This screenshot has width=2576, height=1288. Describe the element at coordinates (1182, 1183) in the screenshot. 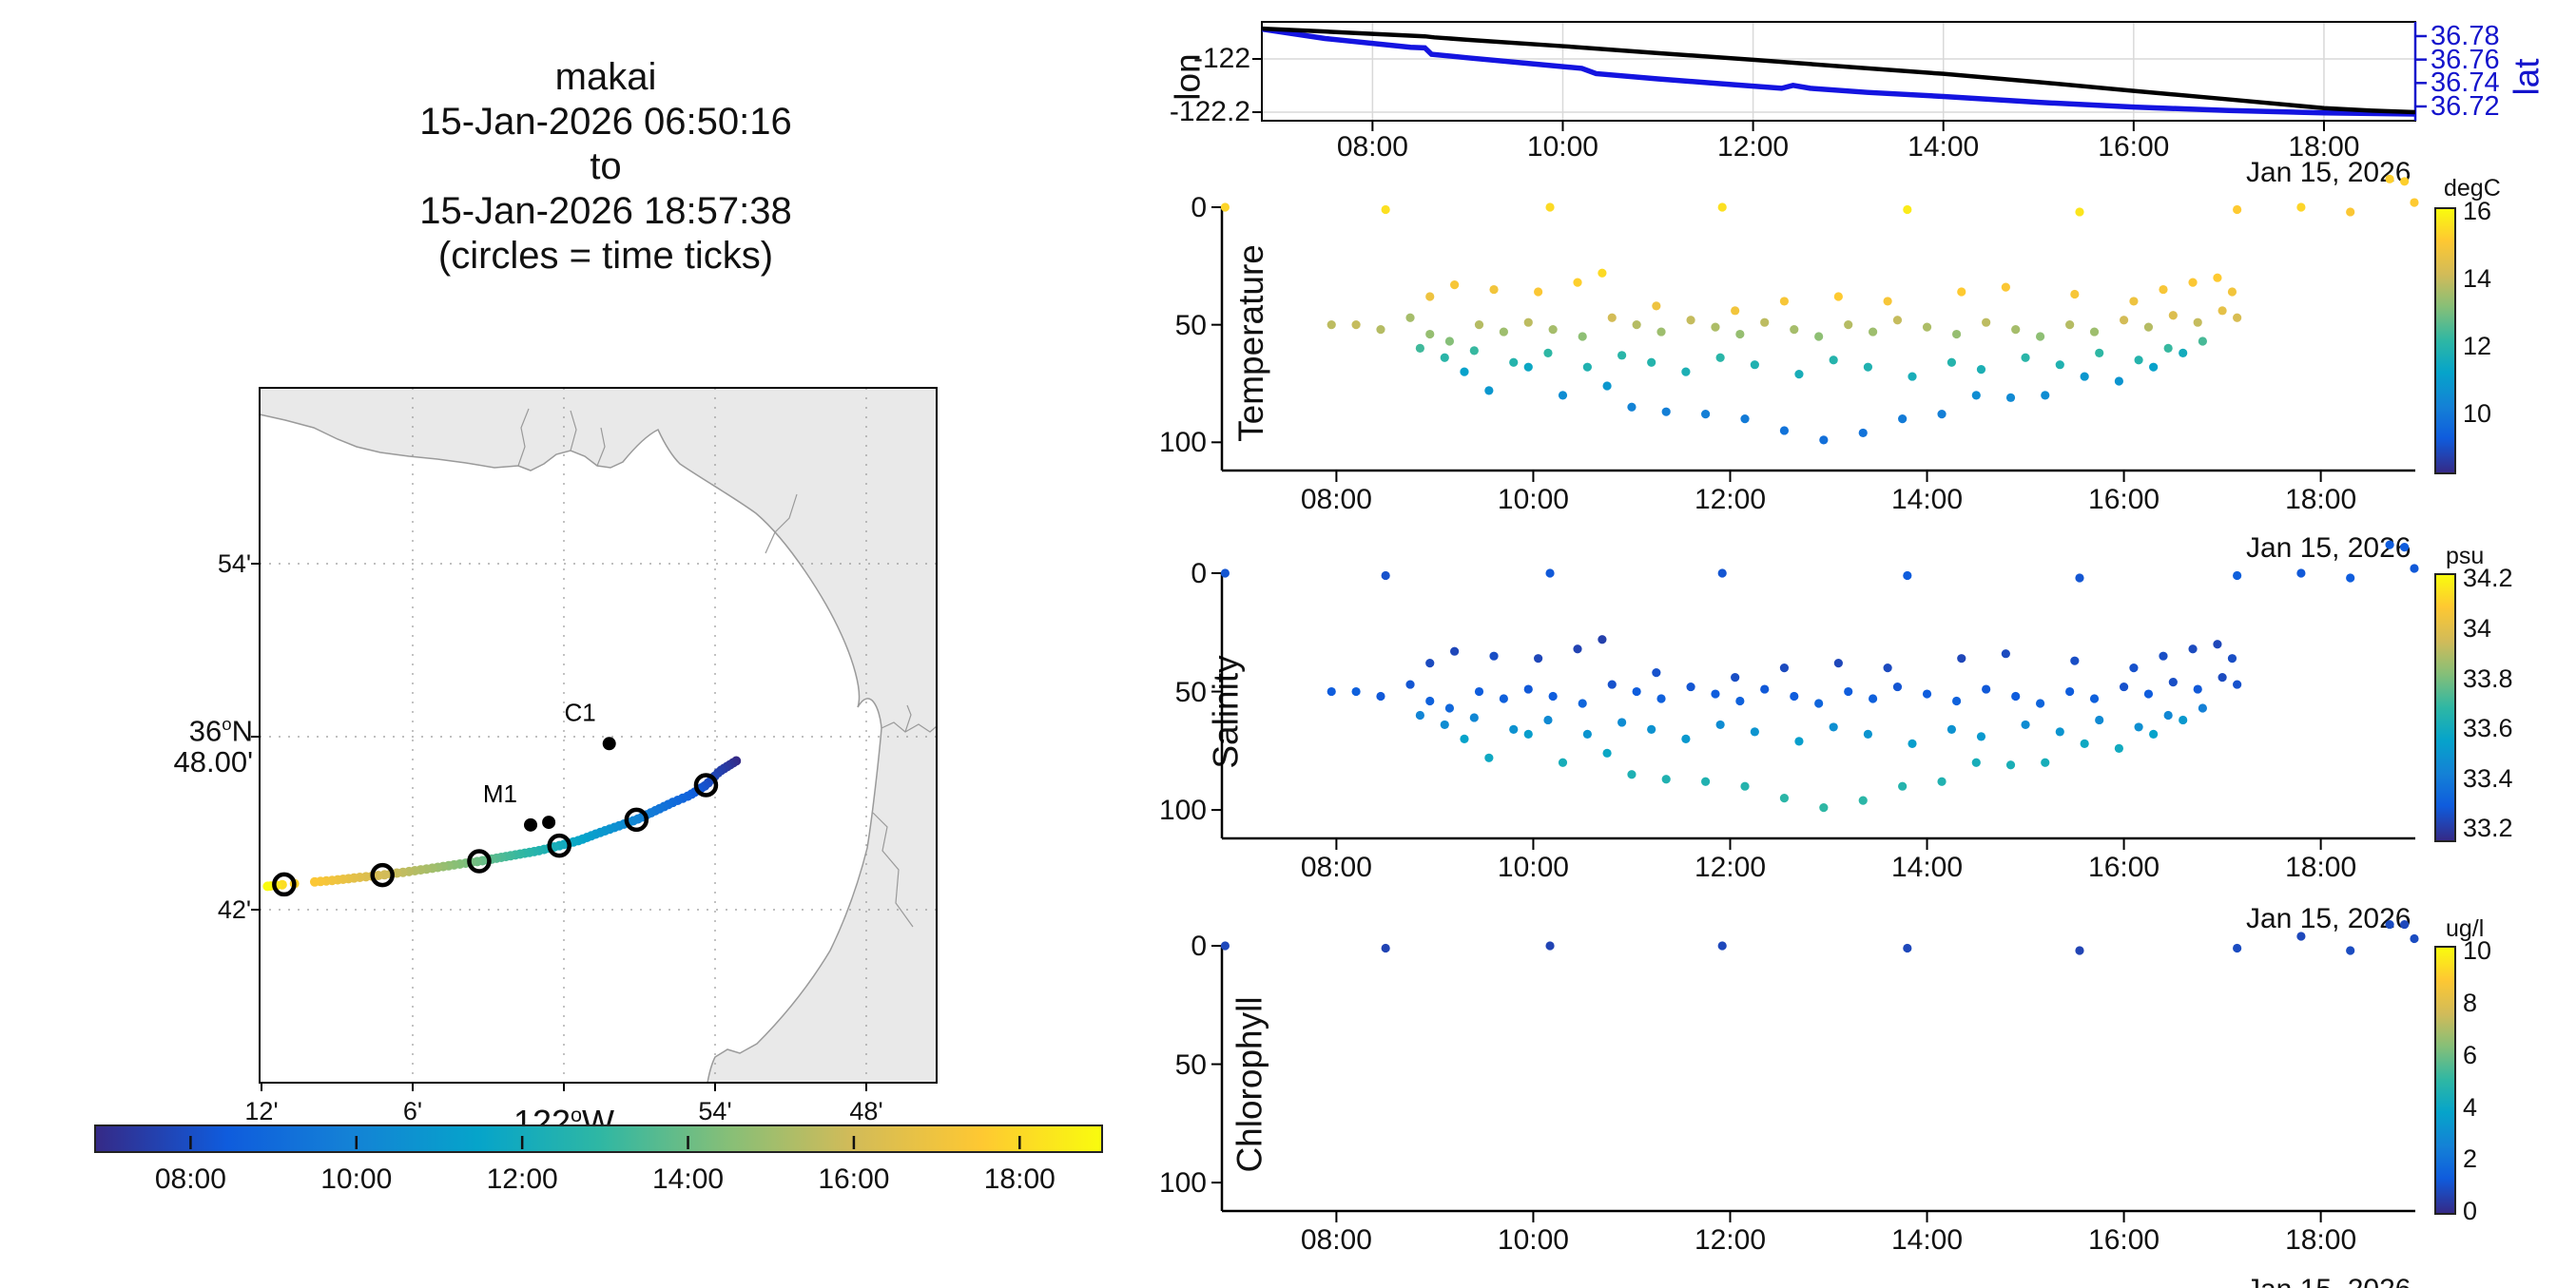

I see `scat2-ytick-label: 100` at that location.